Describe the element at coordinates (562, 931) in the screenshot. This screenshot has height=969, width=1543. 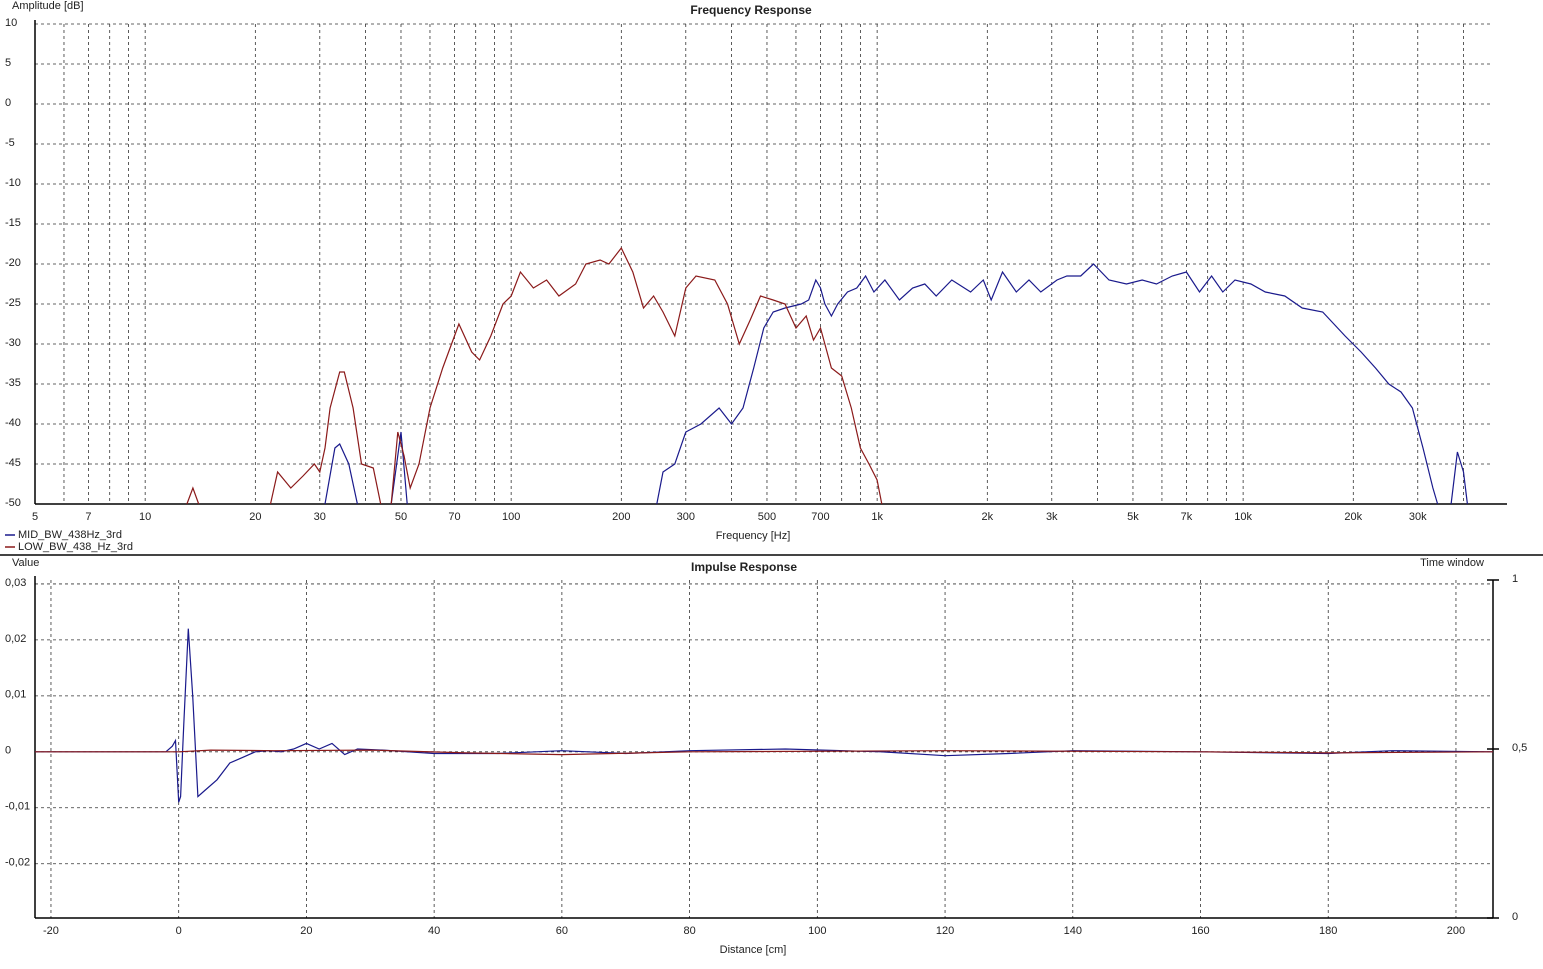
I see `x-tick-label: 60` at that location.